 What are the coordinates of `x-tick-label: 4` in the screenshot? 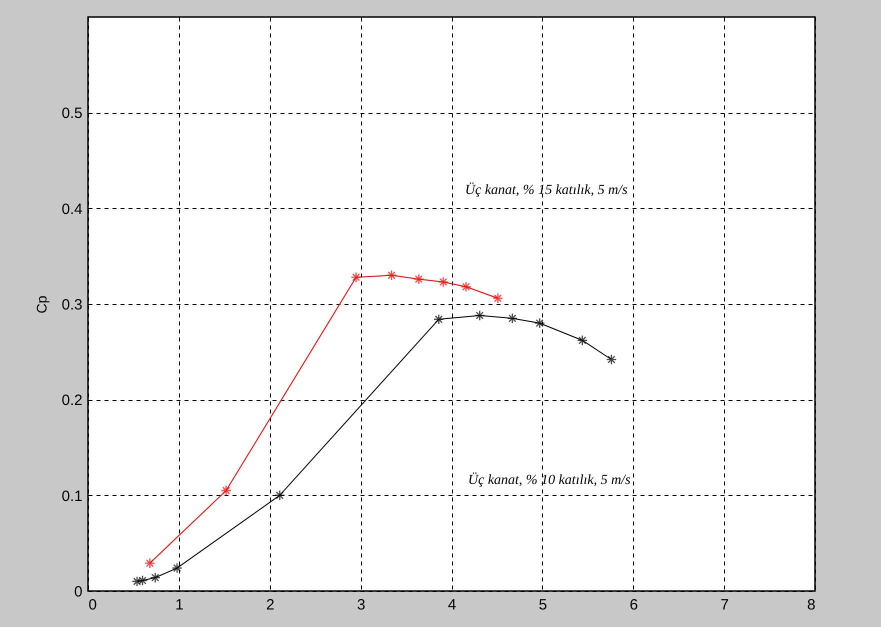 It's located at (452, 605).